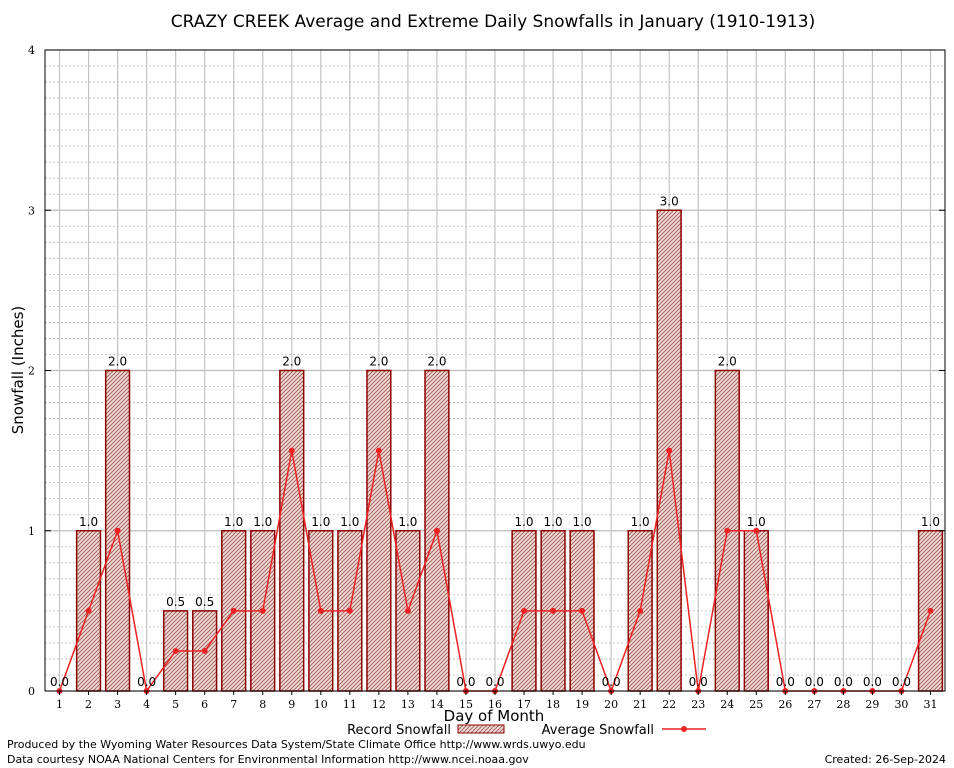  Describe the element at coordinates (756, 704) in the screenshot. I see `x-tick-label: 25` at that location.